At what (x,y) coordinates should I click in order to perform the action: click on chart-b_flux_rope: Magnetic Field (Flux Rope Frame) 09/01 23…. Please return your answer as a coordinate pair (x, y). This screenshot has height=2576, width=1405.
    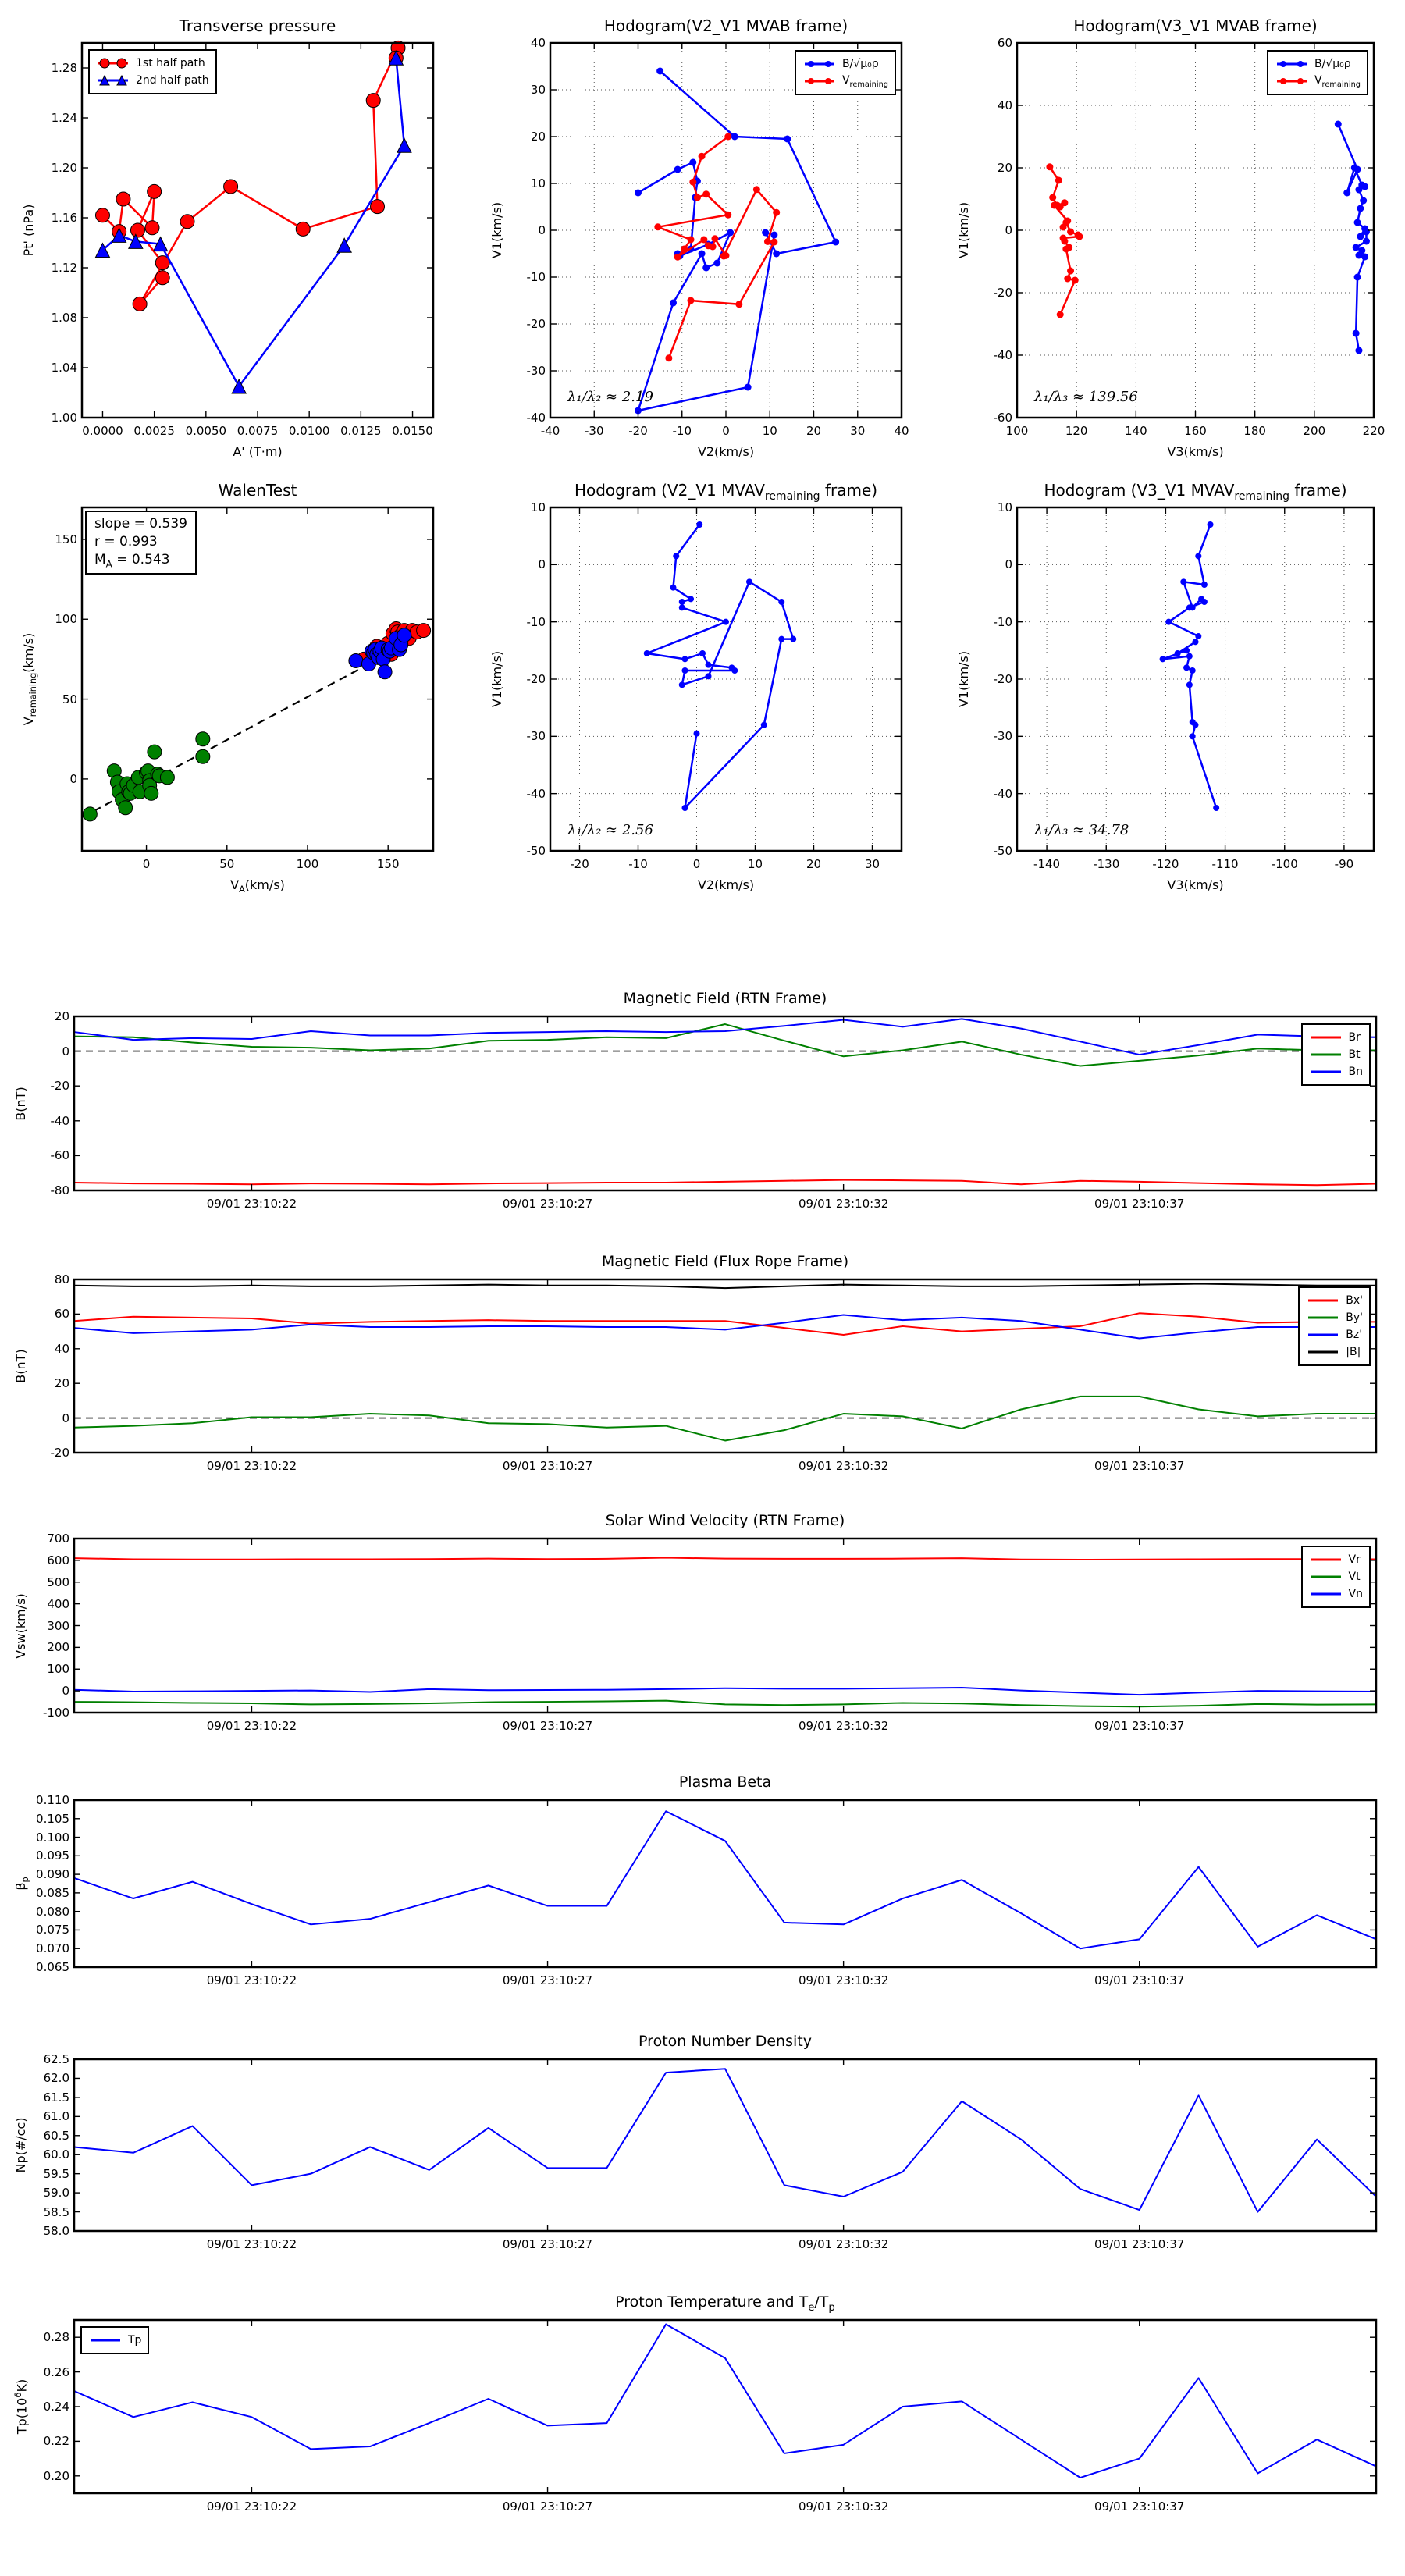
    Looking at the image, I should click on (695, 1363).